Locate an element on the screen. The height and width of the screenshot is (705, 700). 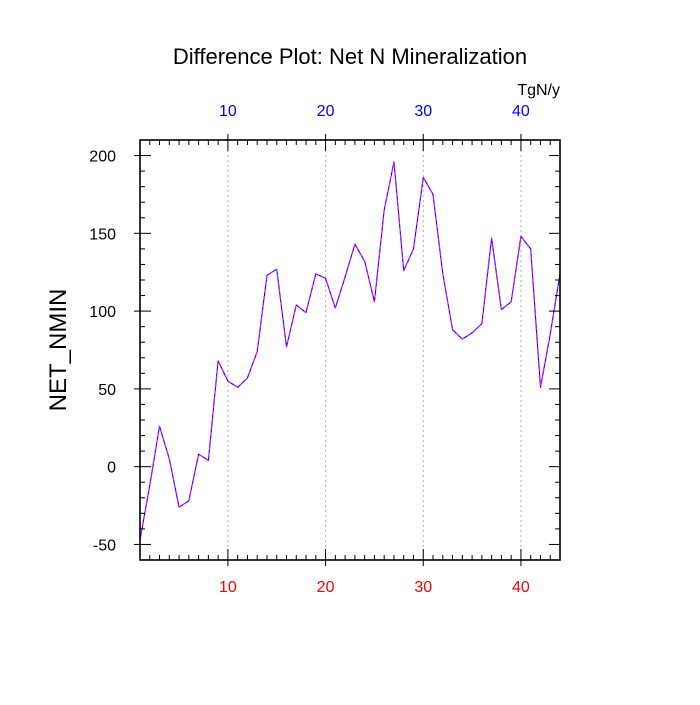
top-axis-unit: TgN/y is located at coordinates (538, 90).